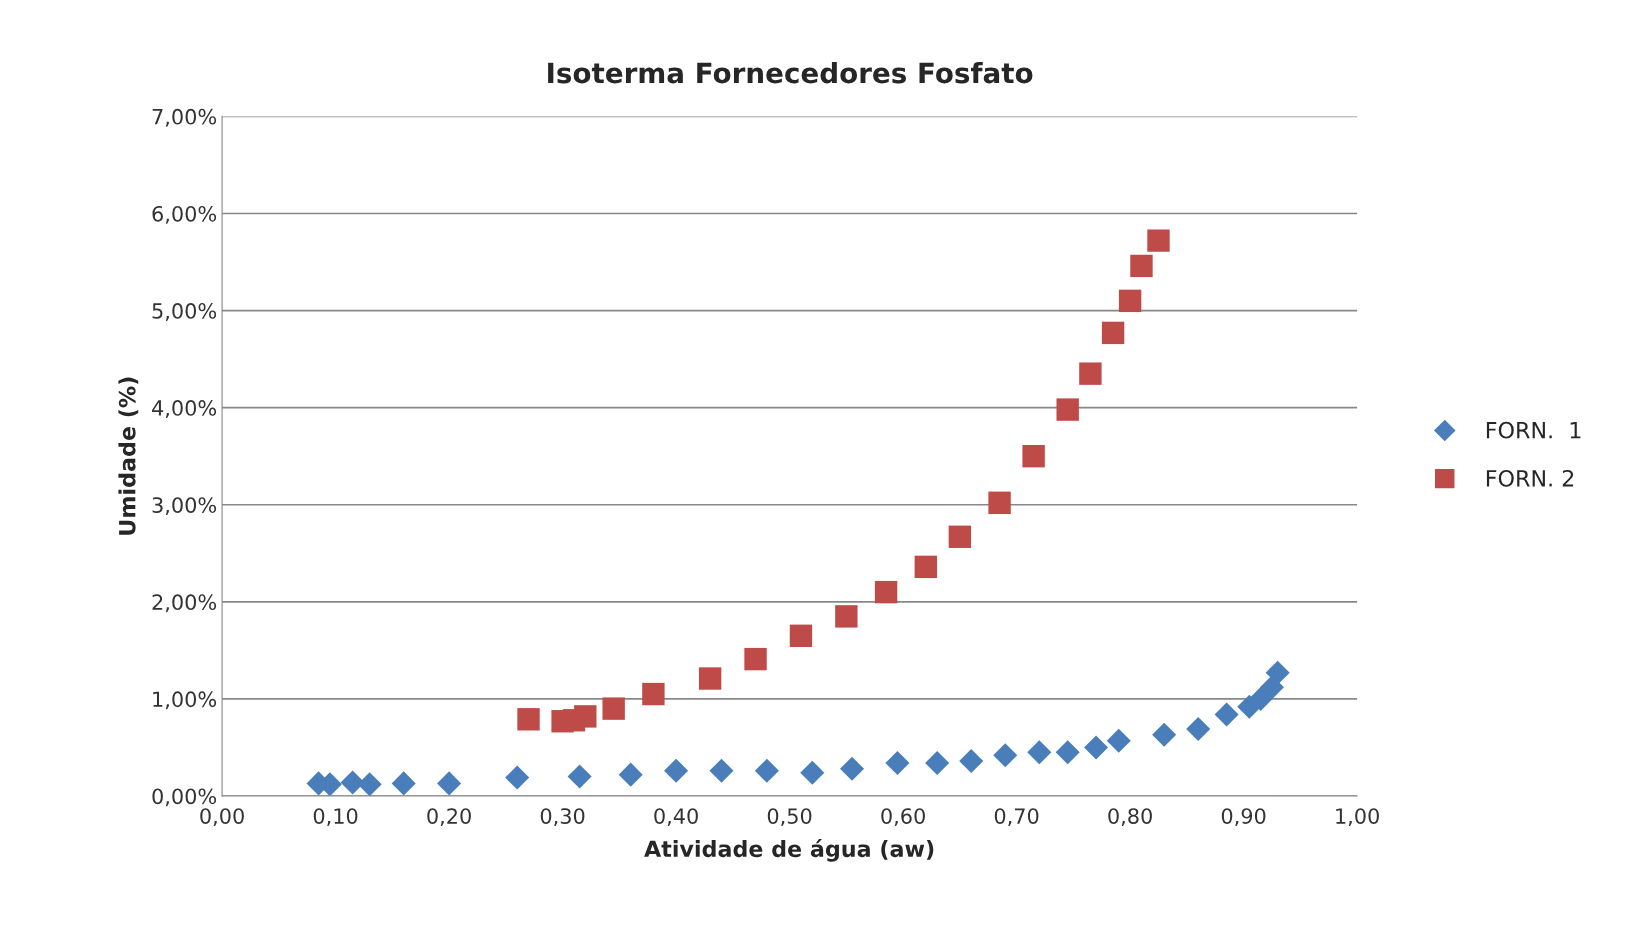 This screenshot has height=931, width=1645. What do you see at coordinates (1530, 478) in the screenshot?
I see `legend-label: FORN. 2` at bounding box center [1530, 478].